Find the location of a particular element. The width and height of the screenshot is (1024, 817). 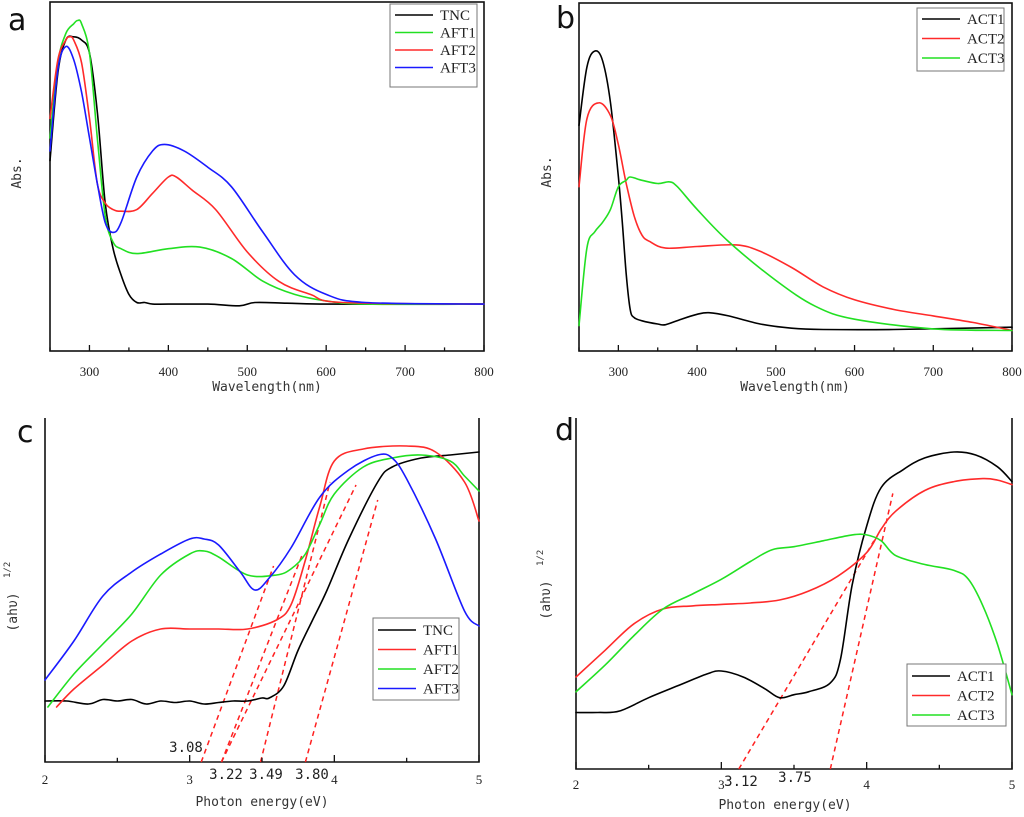

y-axis-title-c-sup: 1/2 is located at coordinates (8, 570).